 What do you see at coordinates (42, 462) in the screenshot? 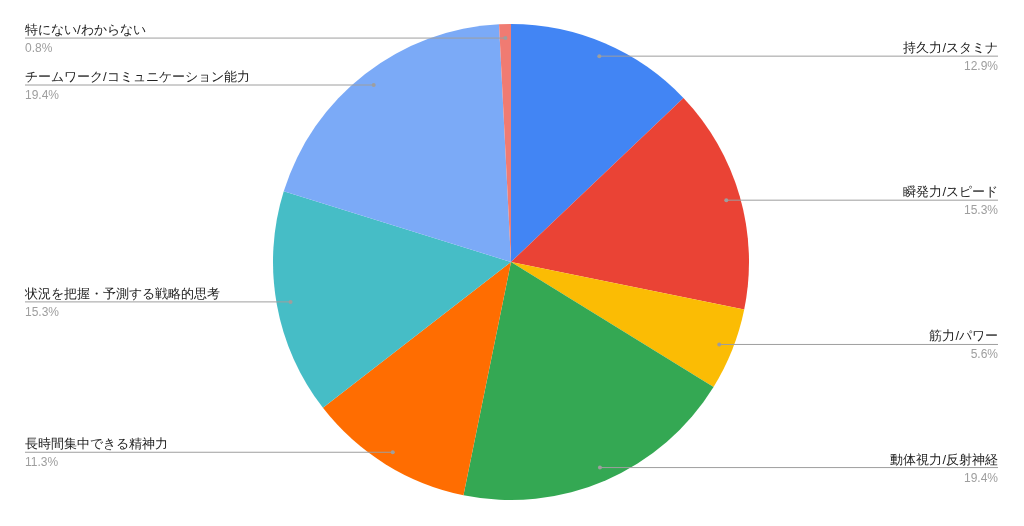
I see `data-label: 11.3%` at bounding box center [42, 462].